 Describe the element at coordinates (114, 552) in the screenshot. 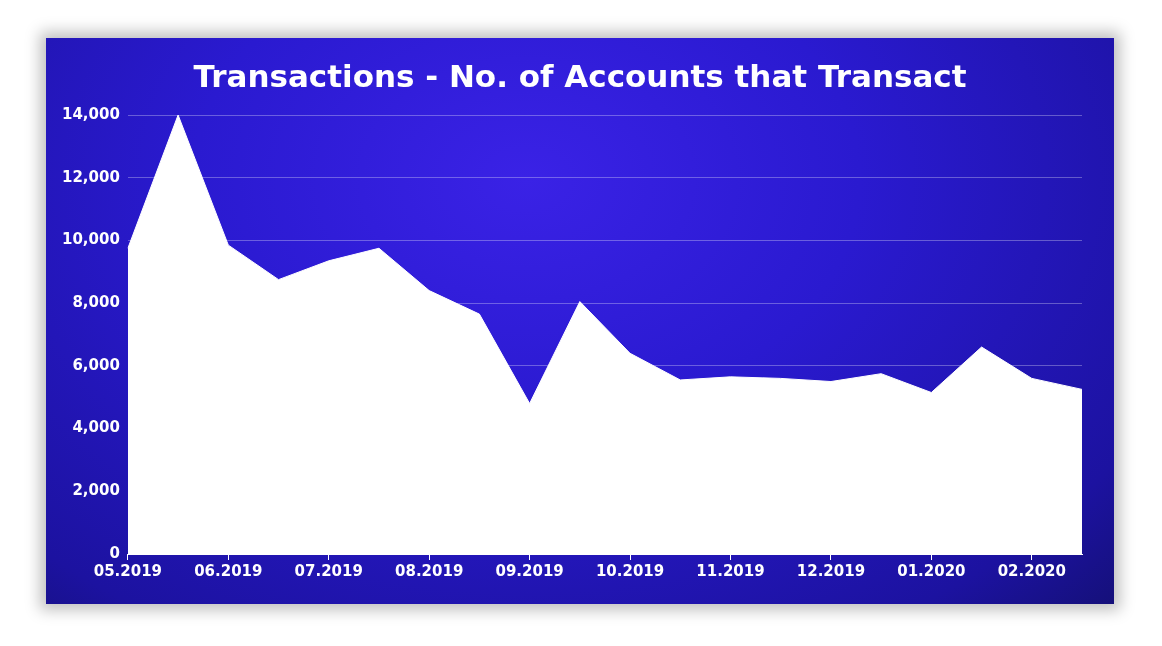

I see `y-tick-label: 0` at that location.